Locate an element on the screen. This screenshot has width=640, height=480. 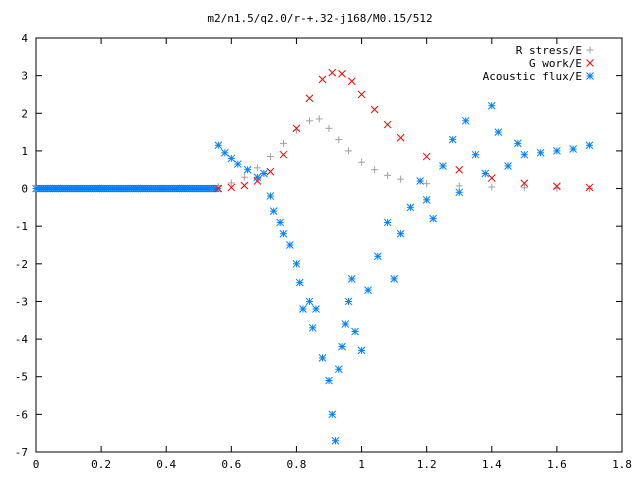
x-tick-label: 0.8 is located at coordinates (297, 464).